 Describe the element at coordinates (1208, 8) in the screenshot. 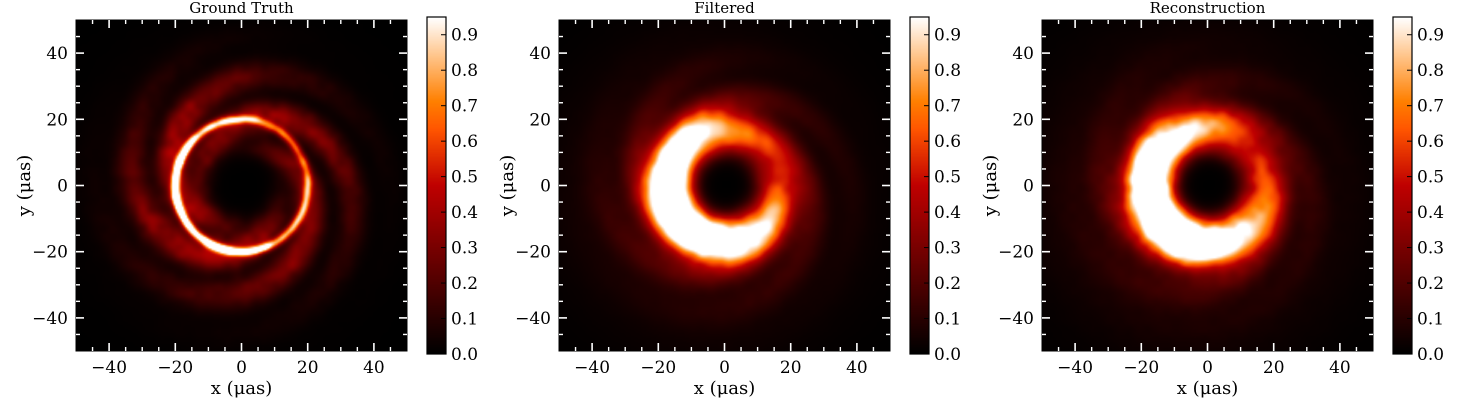

I see `chart-title: Reconstruction` at that location.